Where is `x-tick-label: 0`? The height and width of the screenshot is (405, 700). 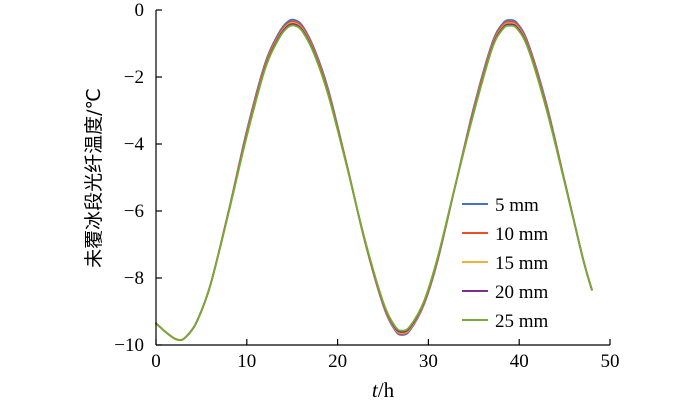 x-tick-label: 0 is located at coordinates (156, 361).